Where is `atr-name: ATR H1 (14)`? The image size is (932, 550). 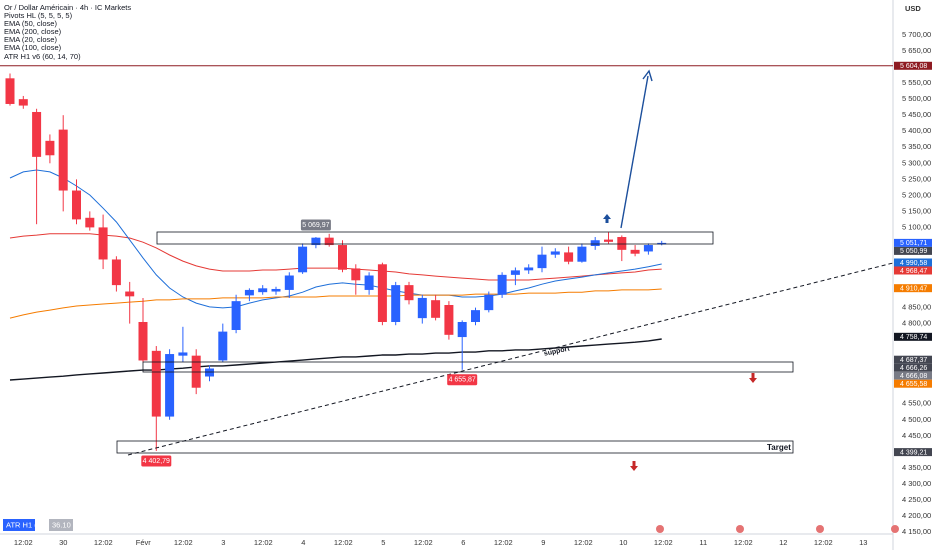
atr-name: ATR H1 (14) is located at coordinates (27, 524).